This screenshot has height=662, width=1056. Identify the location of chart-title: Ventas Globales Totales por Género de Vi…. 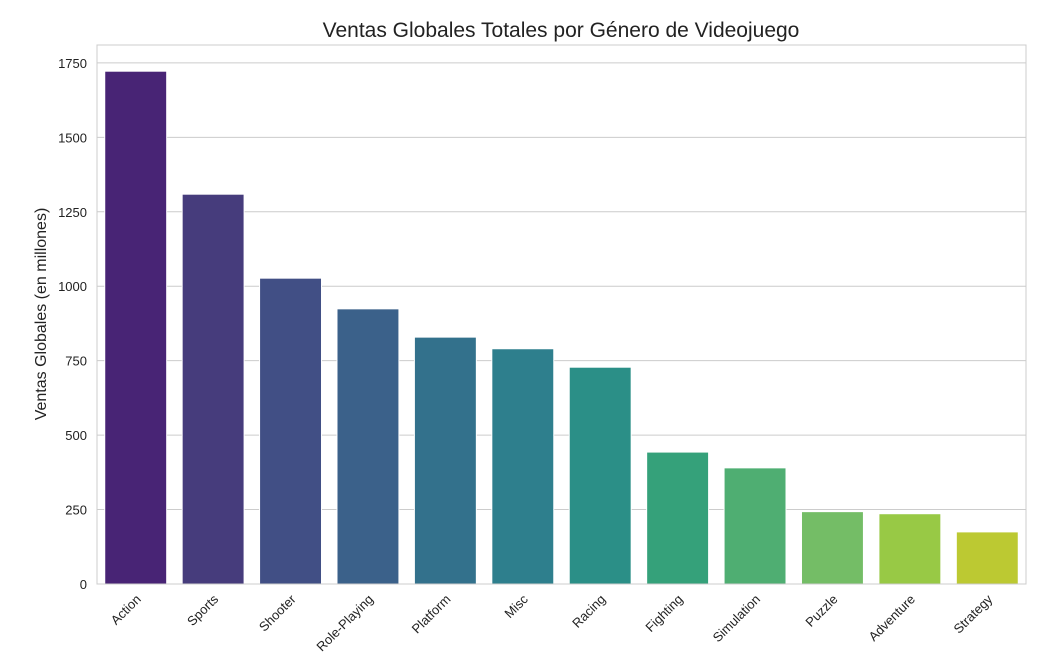
(561, 30).